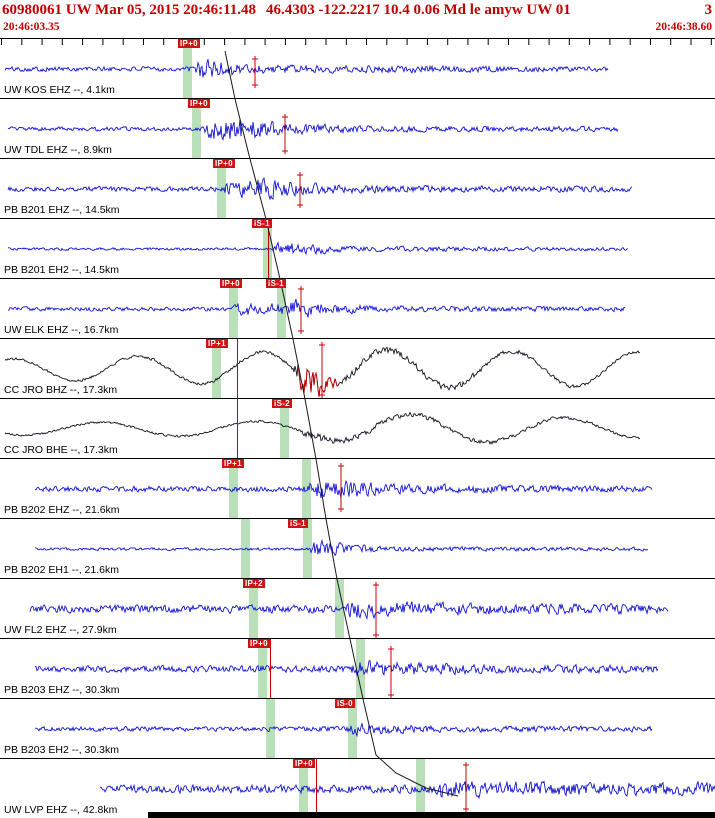 The height and width of the screenshot is (818, 715). I want to click on trace-row-cc-jro-bhe: iS-2 CC JRO BHE --, 17.3km, so click(357, 429).